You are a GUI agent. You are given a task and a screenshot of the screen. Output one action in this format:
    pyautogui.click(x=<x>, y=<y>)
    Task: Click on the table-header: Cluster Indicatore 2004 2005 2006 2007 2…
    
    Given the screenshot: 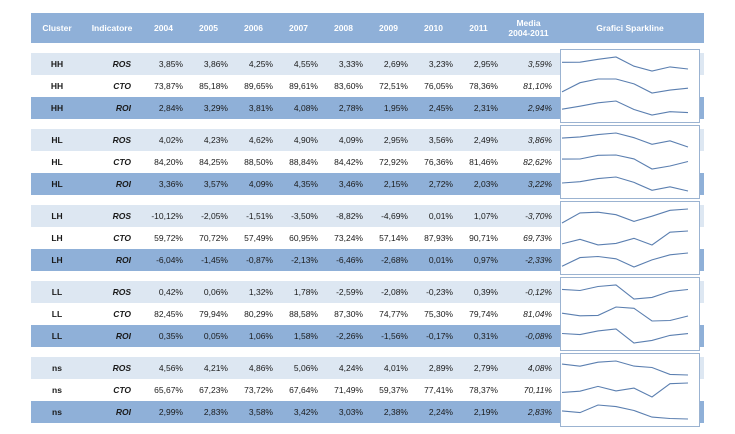 What is the action you would take?
    pyautogui.click(x=367, y=28)
    